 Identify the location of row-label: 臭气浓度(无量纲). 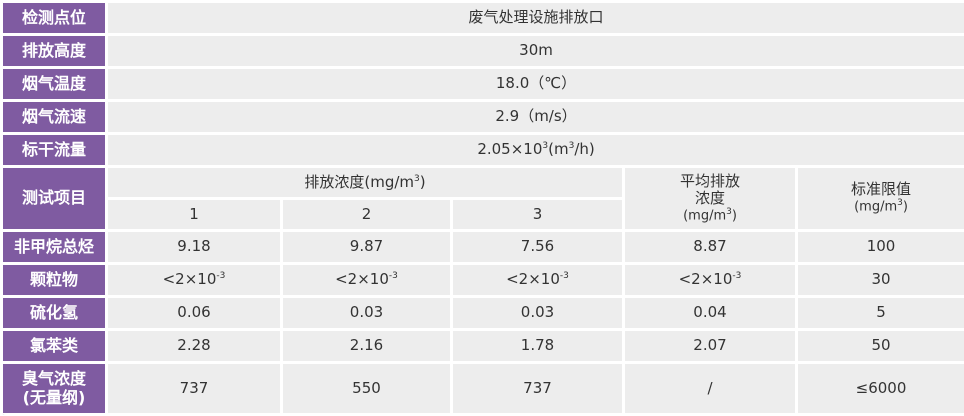
(54, 389).